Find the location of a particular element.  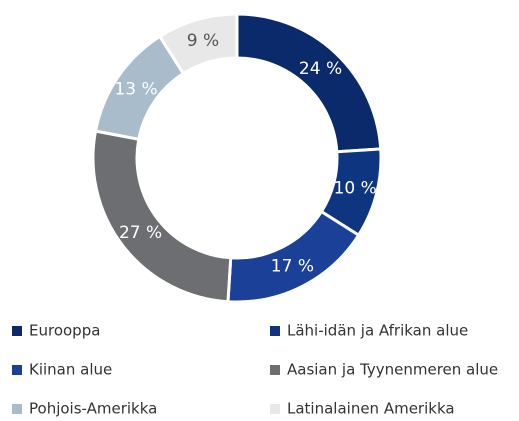

legend-label: Kiinan alue is located at coordinates (70, 370).